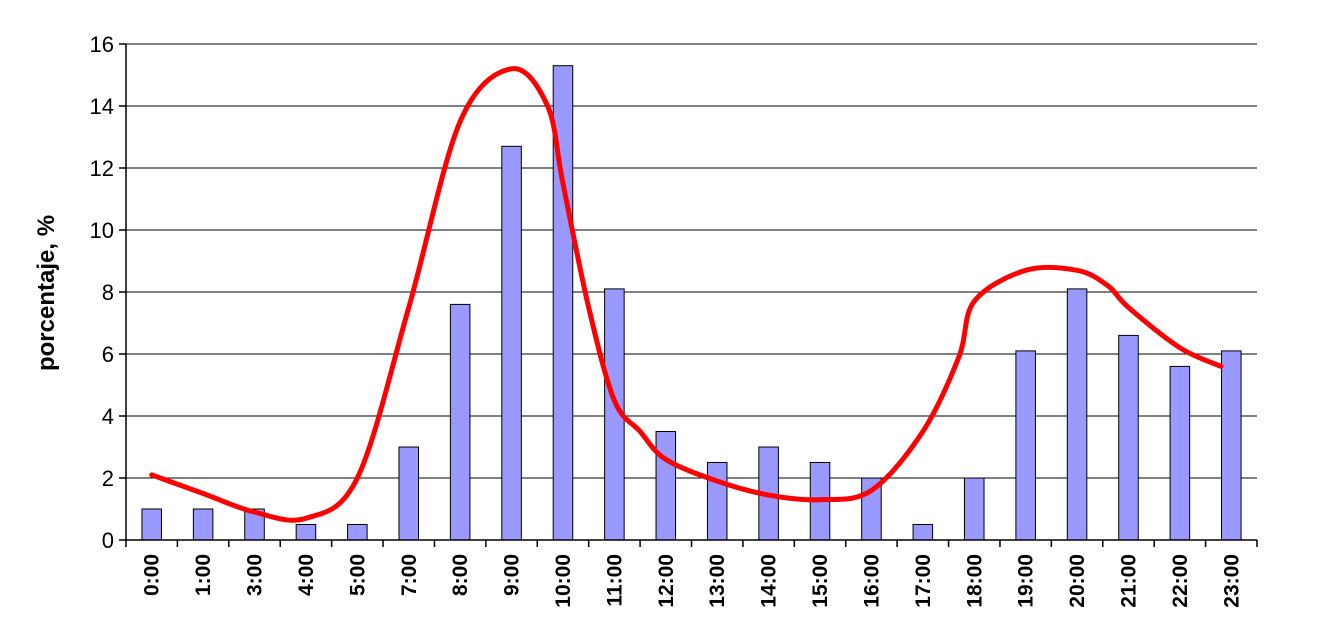 The image size is (1322, 630). What do you see at coordinates (717, 581) in the screenshot?
I see `x-tick-label: 13:00` at bounding box center [717, 581].